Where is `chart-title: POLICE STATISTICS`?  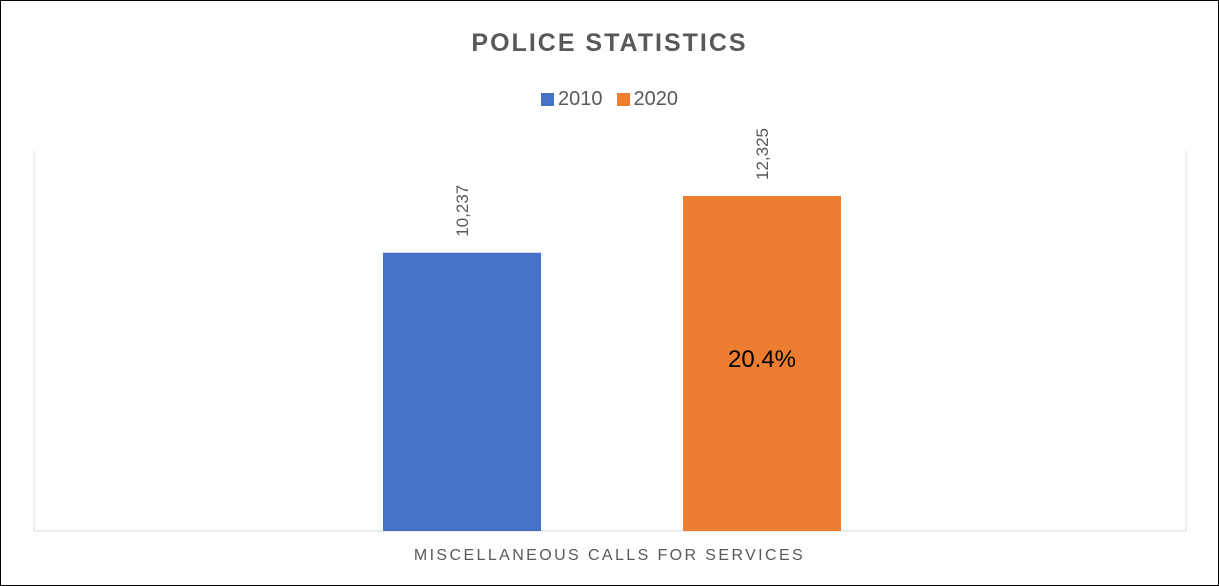
chart-title: POLICE STATISTICS is located at coordinates (609, 43).